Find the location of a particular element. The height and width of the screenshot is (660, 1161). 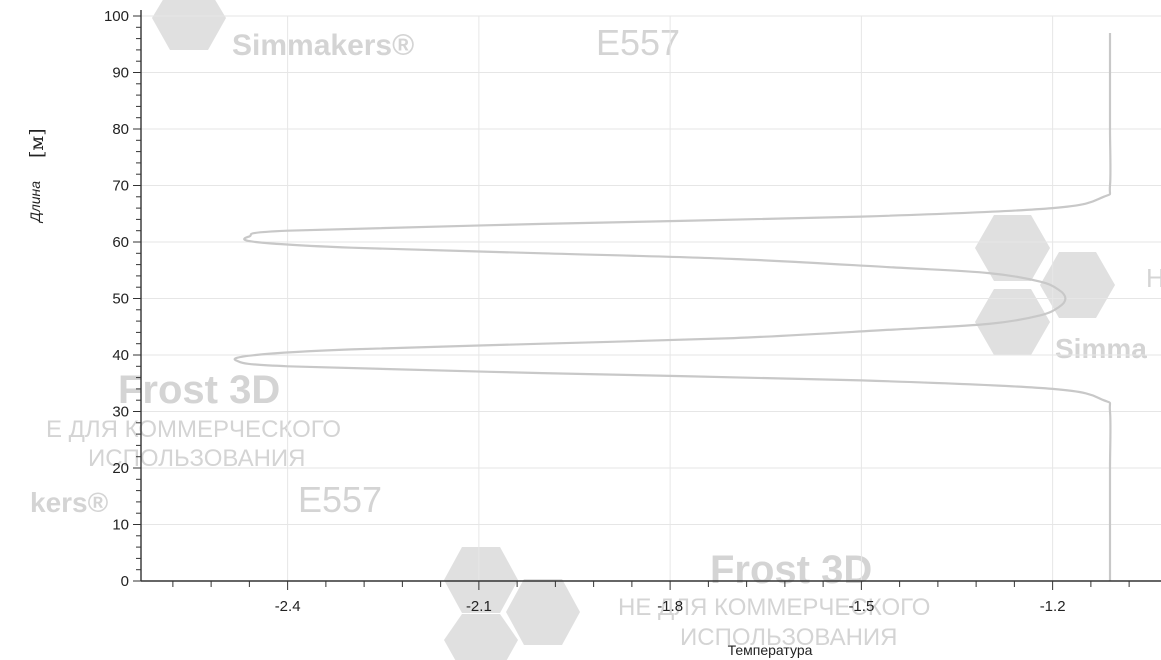

x-tick-label: -2.4 is located at coordinates (288, 606).